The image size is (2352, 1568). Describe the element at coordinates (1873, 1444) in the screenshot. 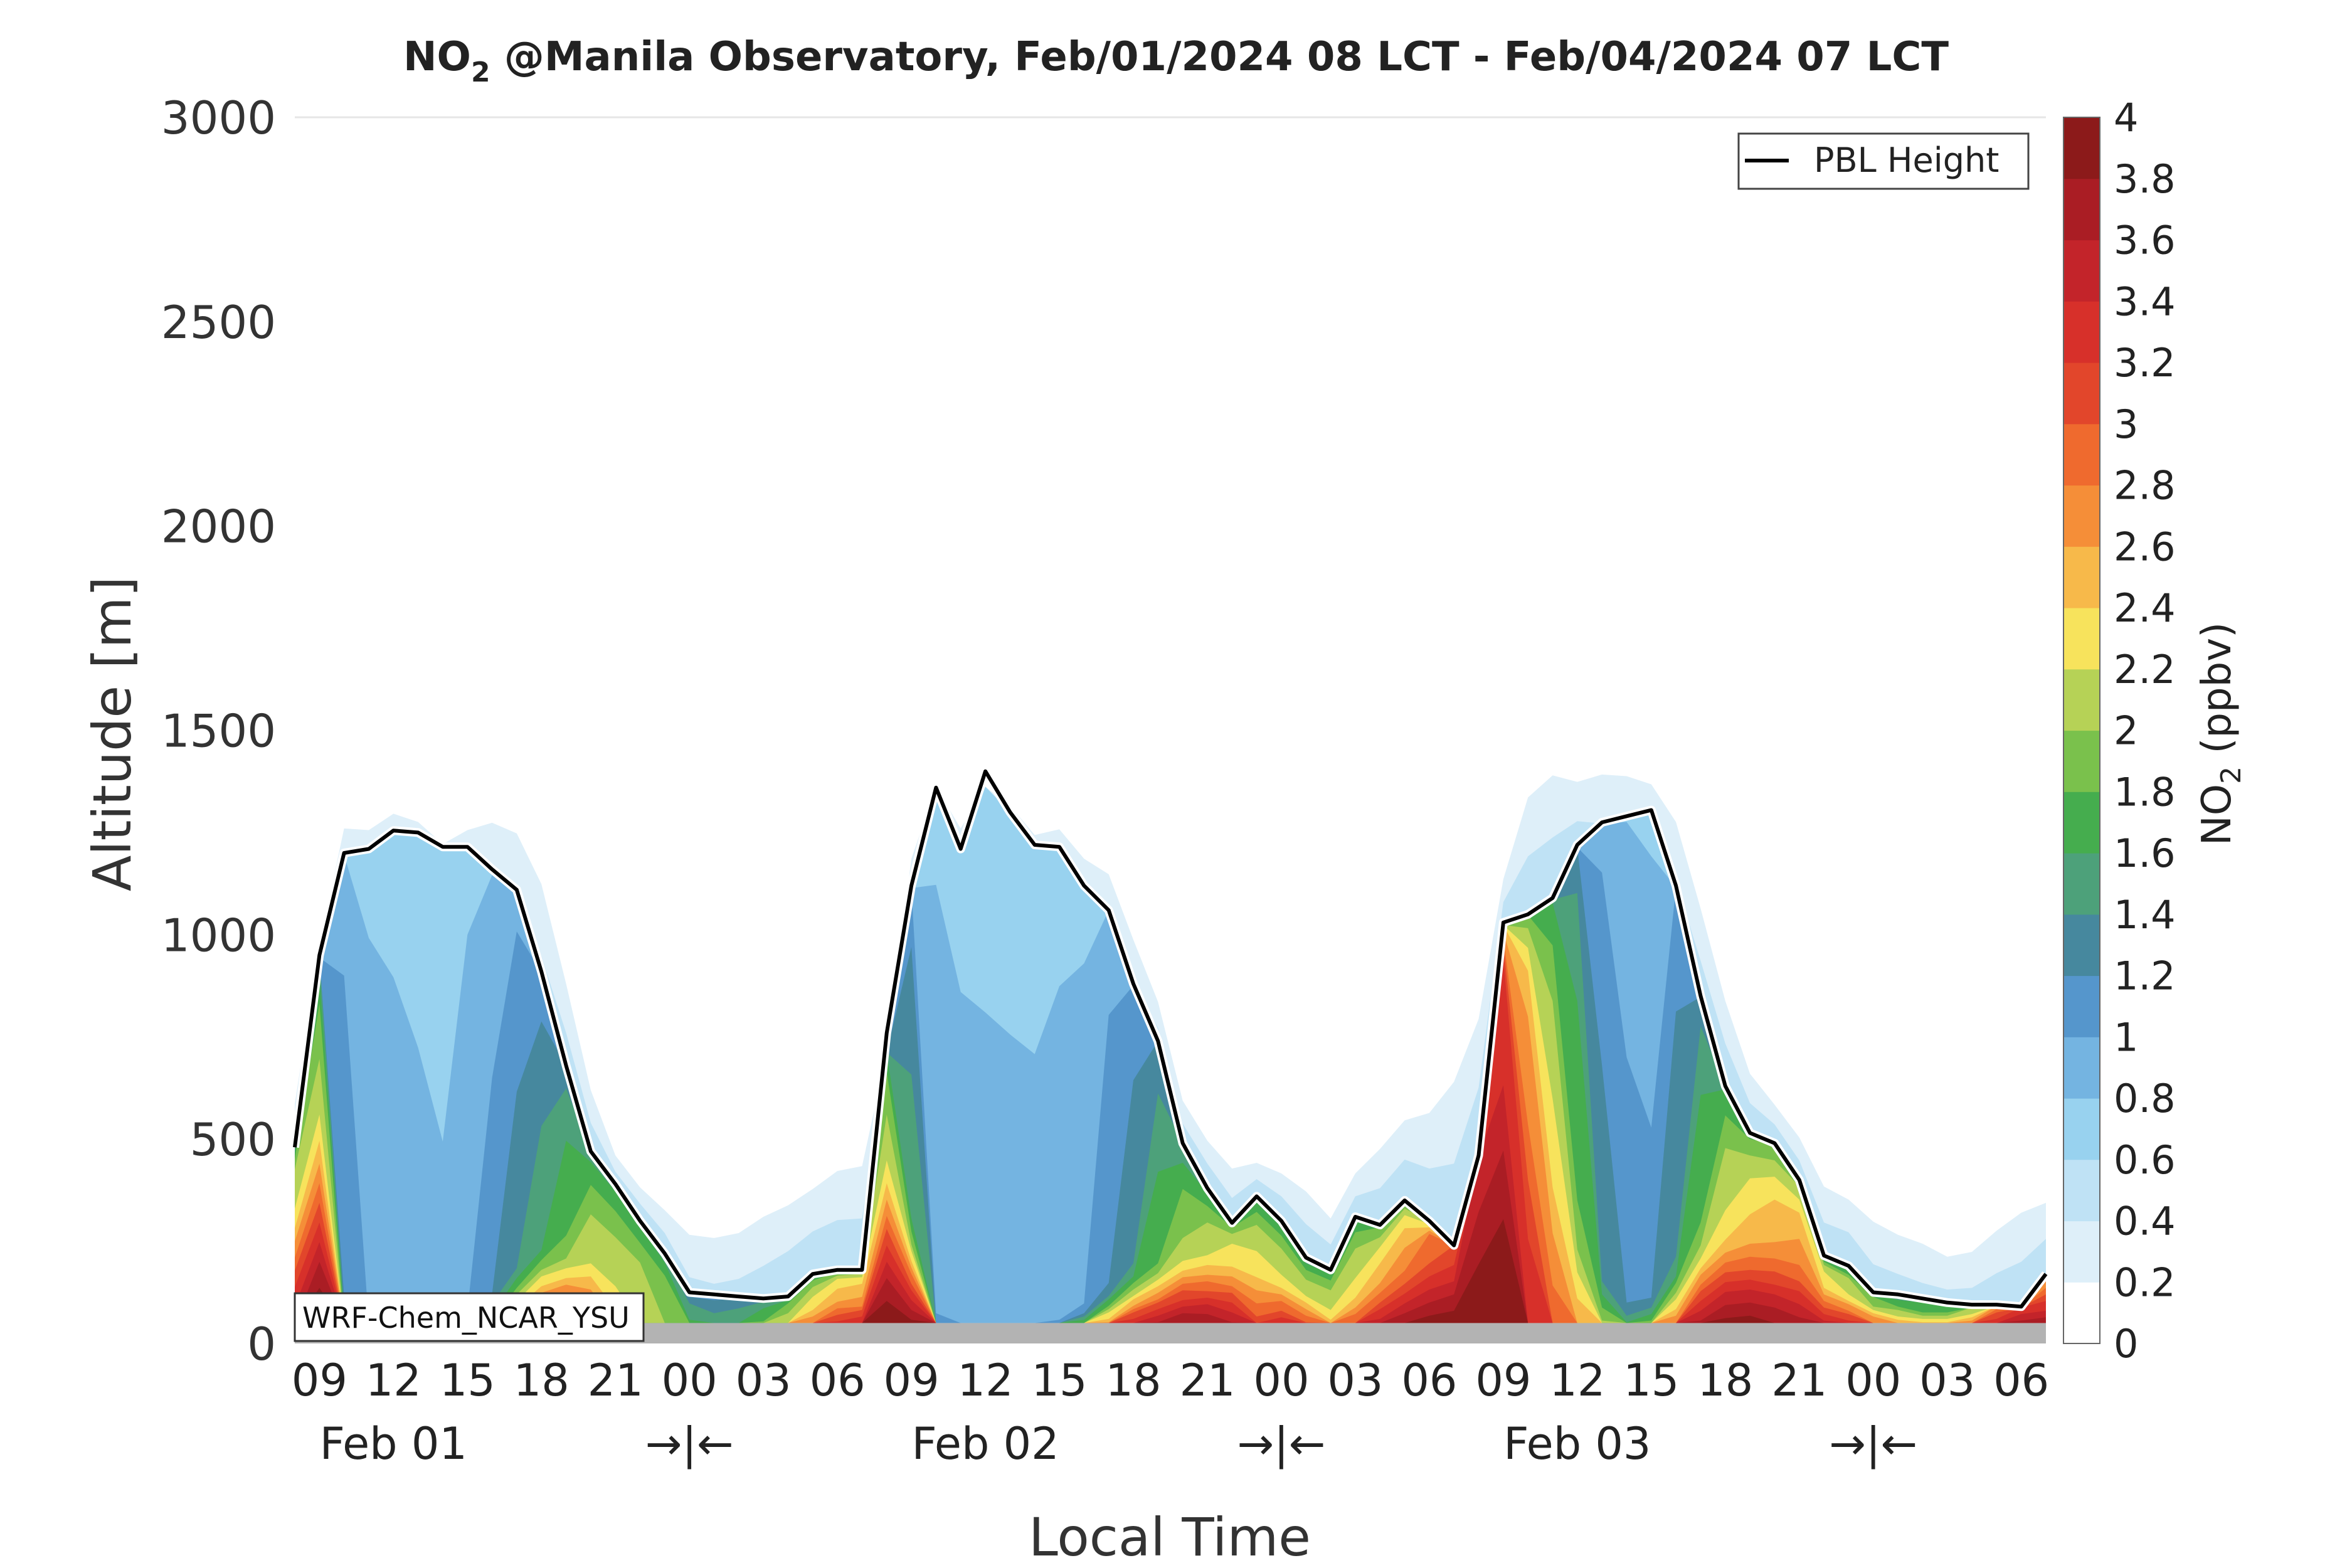

I see `x-day-label-5: →|←` at that location.